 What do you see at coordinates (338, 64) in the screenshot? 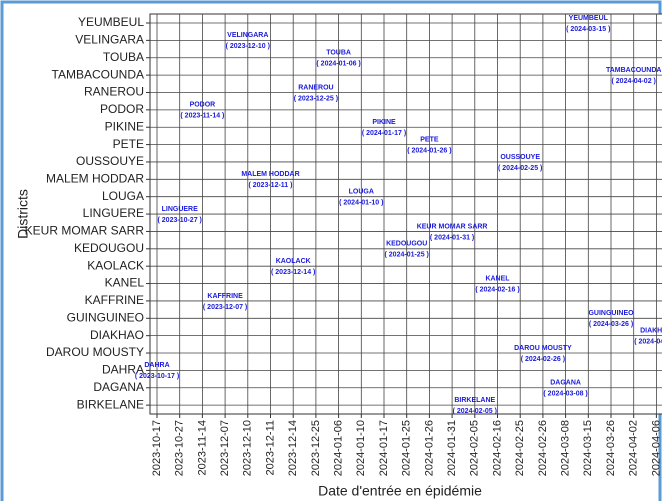
I see `annotation-date: ( 2024-01-06 )` at bounding box center [338, 64].